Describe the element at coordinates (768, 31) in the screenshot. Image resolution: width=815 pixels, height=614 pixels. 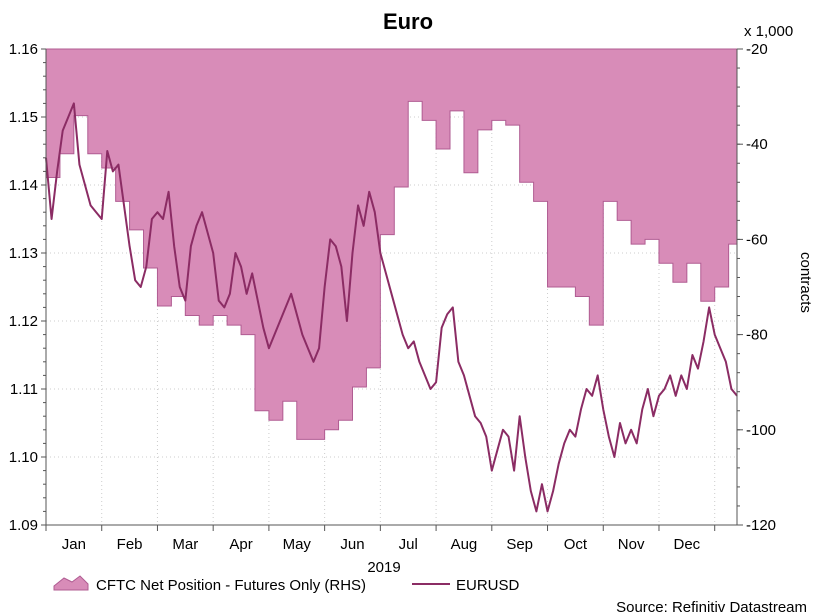
I see `right-axis-multiplier: x 1,000` at that location.